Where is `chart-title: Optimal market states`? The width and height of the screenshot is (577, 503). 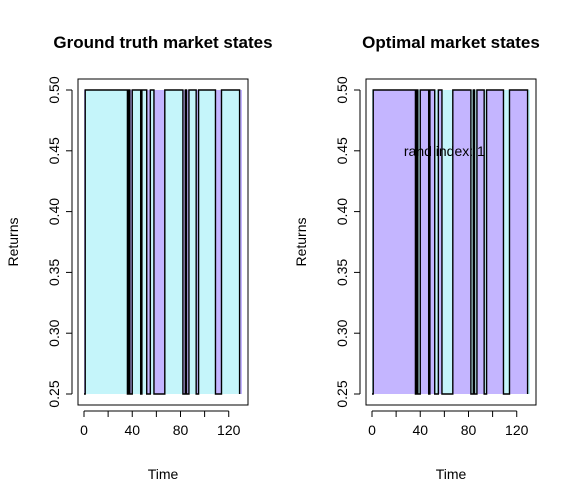 chart-title: Optimal market states is located at coordinates (451, 42).